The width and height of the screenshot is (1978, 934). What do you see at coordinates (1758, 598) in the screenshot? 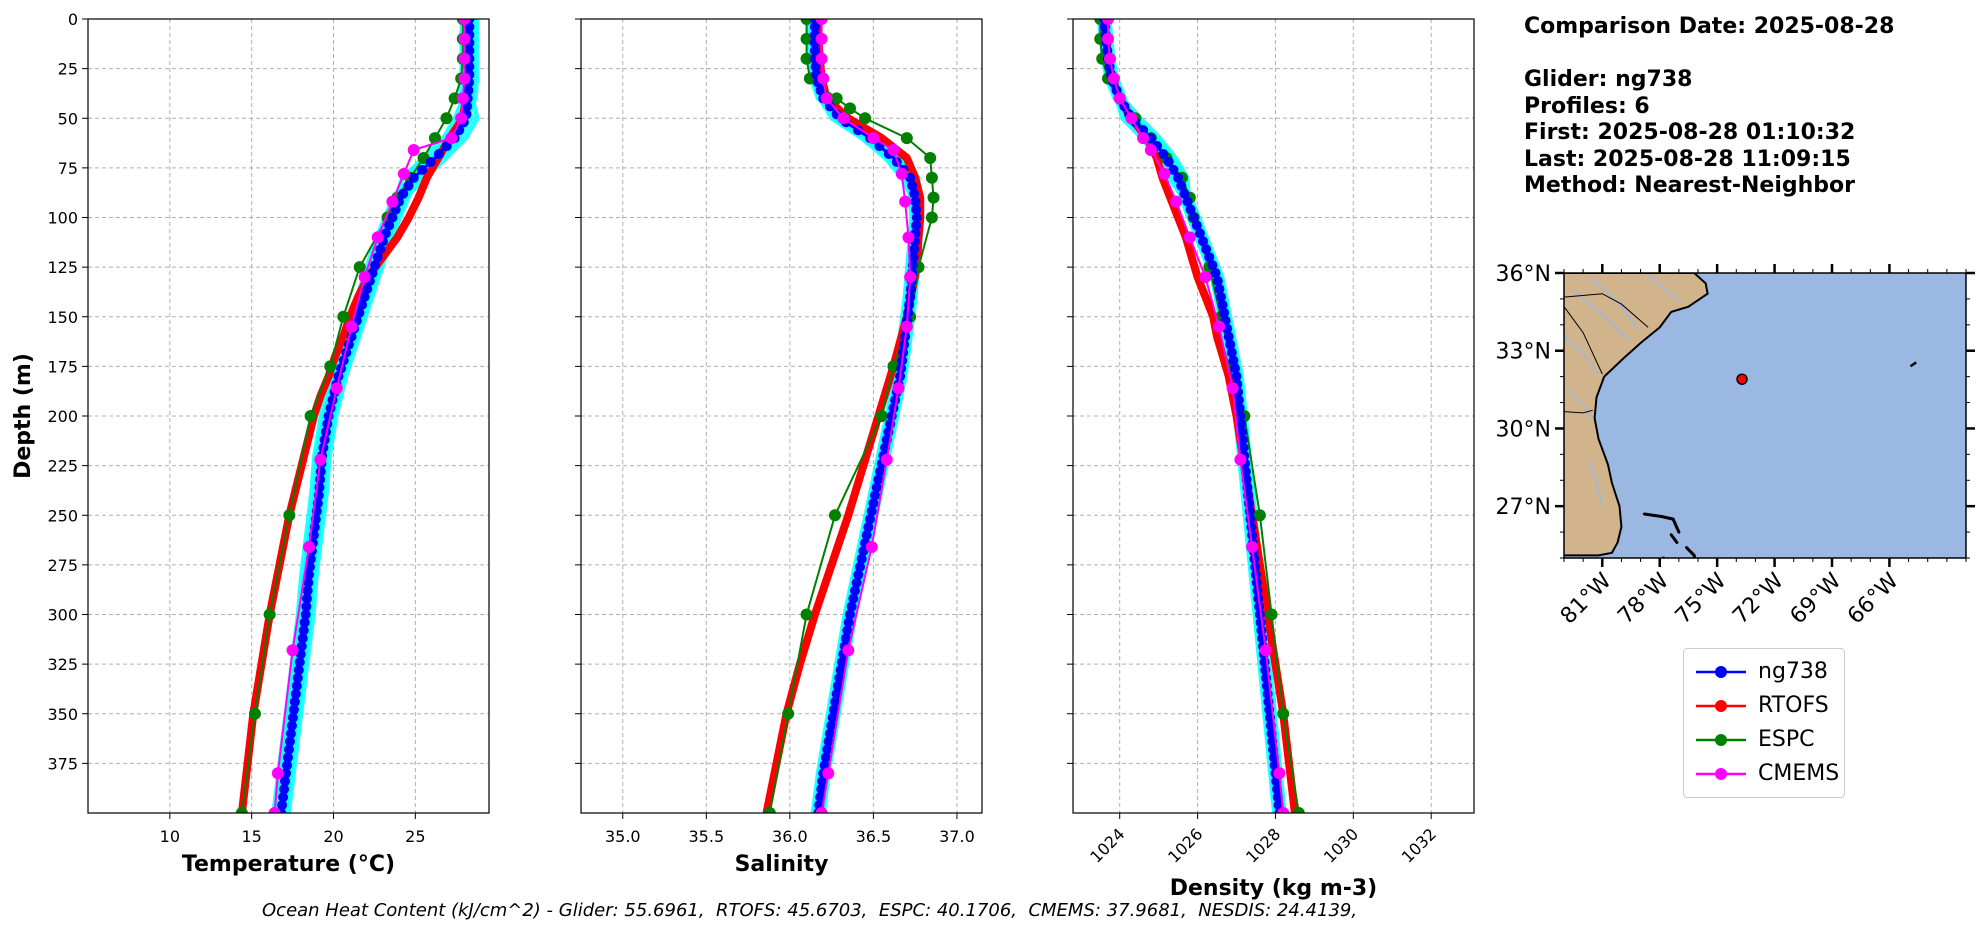
I see `map-lon-label: 72°W` at bounding box center [1758, 598].